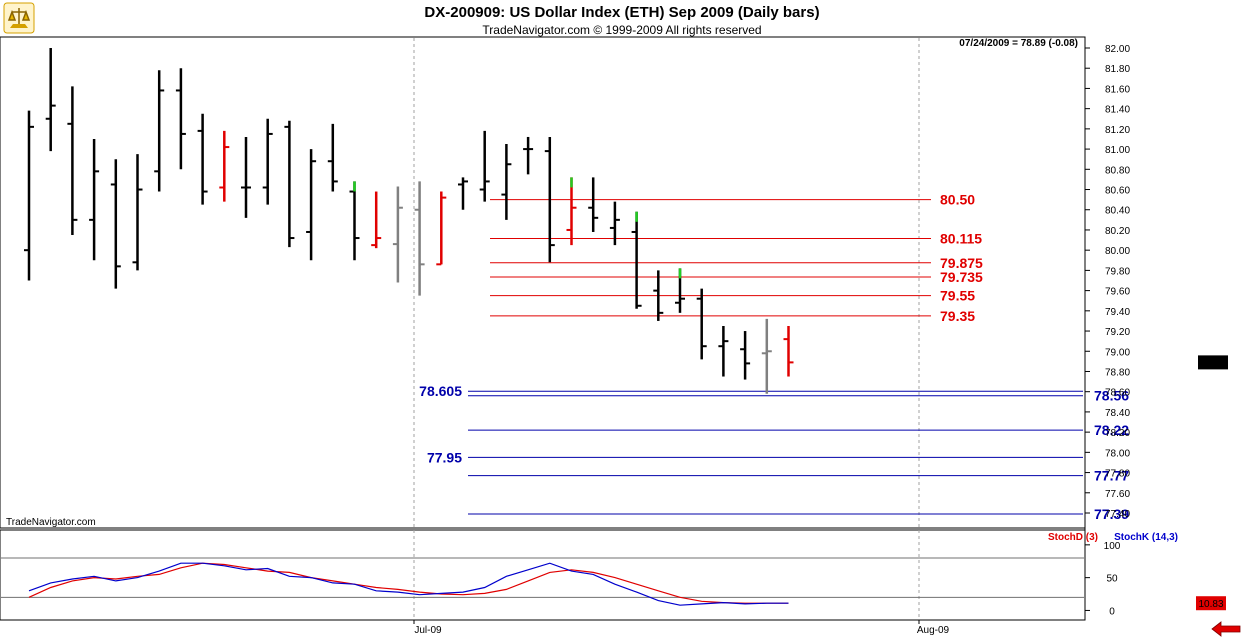 The width and height of the screenshot is (1245, 640). I want to click on stoch-tick-label: 50, so click(1112, 579).